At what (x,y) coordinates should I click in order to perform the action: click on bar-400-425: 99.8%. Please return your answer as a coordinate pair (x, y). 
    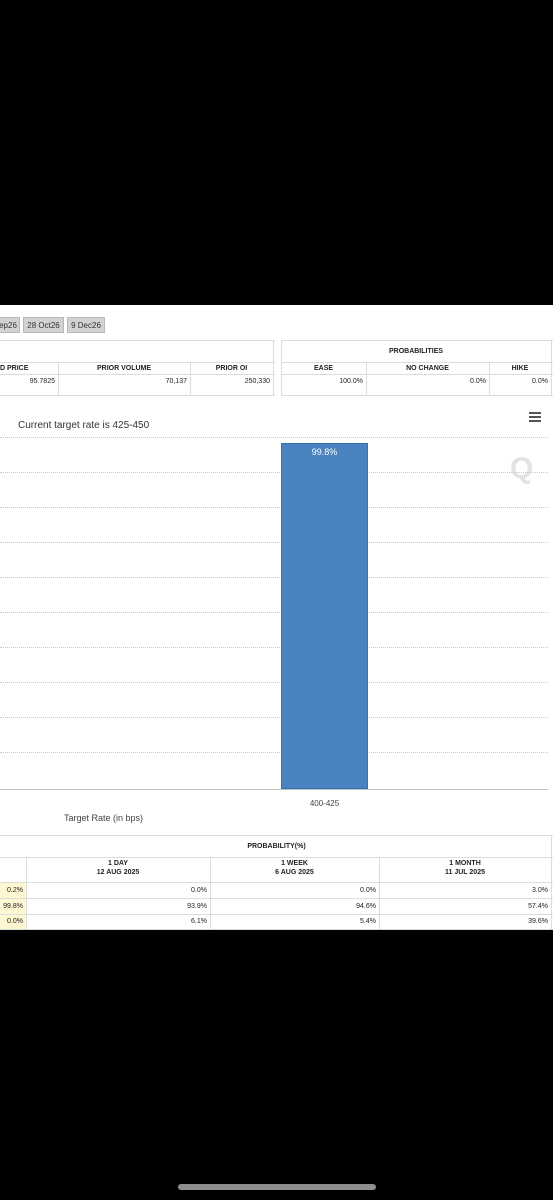
    Looking at the image, I should click on (324, 615).